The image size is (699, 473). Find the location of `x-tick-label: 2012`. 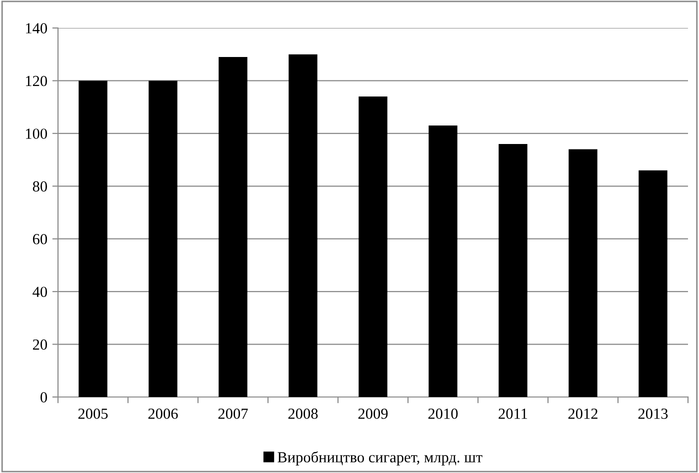

x-tick-label: 2012 is located at coordinates (583, 413).